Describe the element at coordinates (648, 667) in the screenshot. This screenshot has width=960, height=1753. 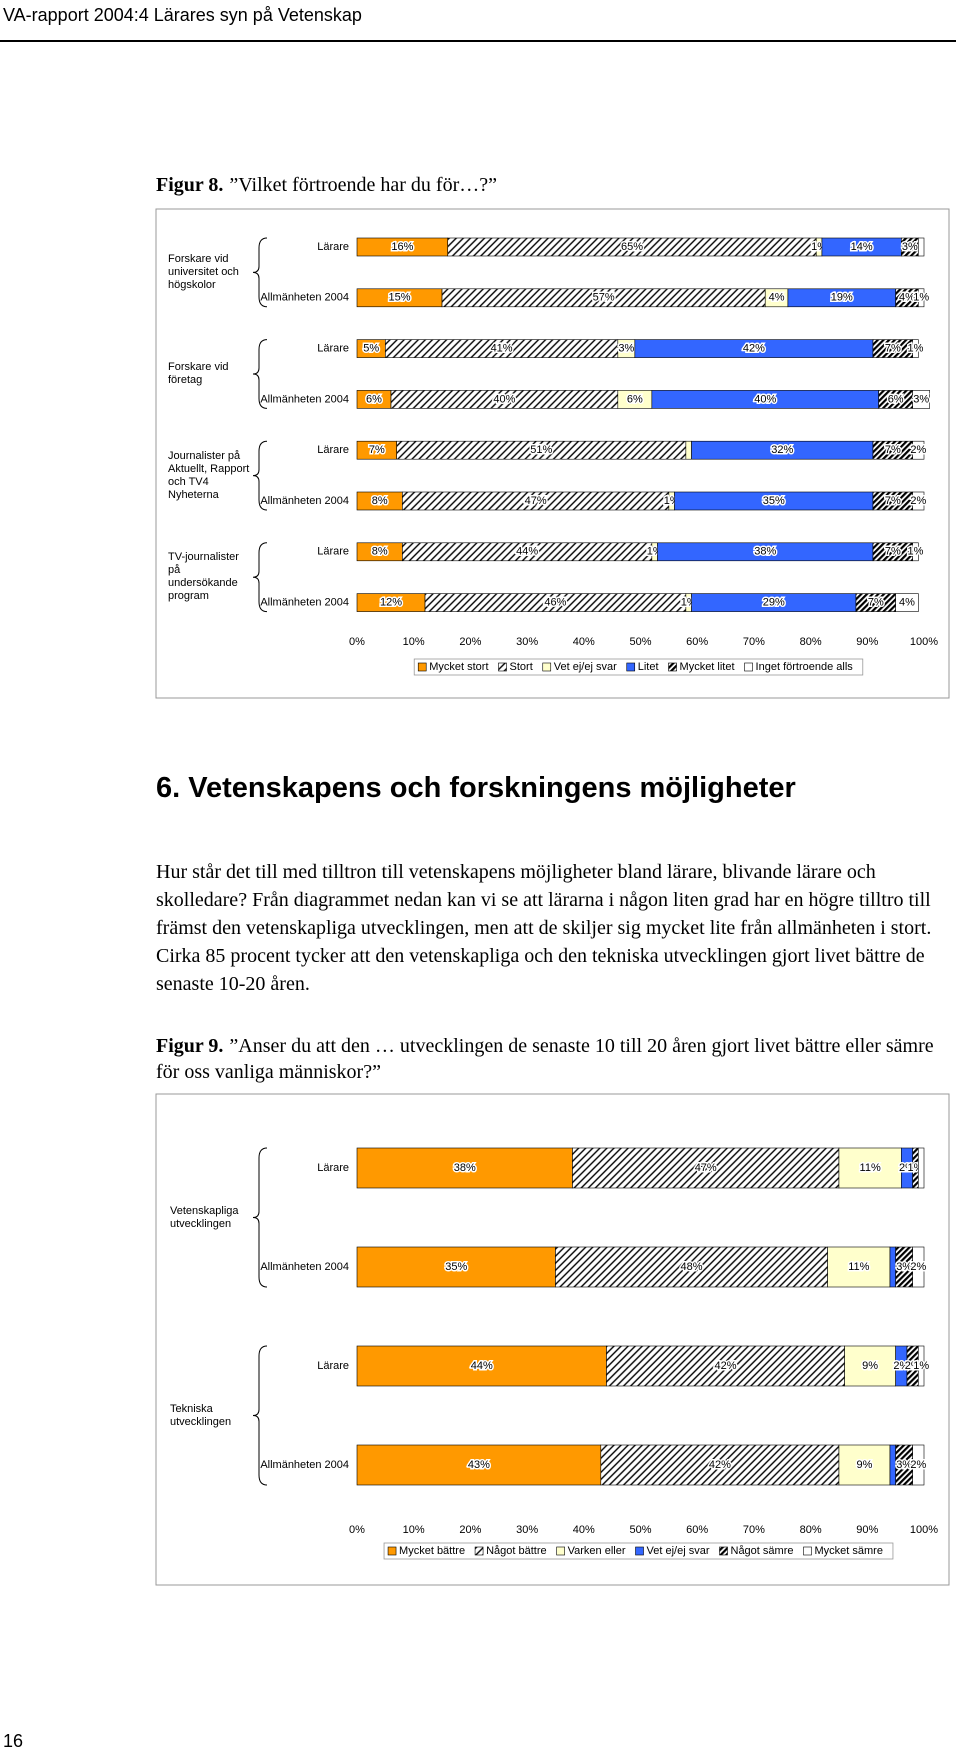
I see `legend-label: Litet` at that location.